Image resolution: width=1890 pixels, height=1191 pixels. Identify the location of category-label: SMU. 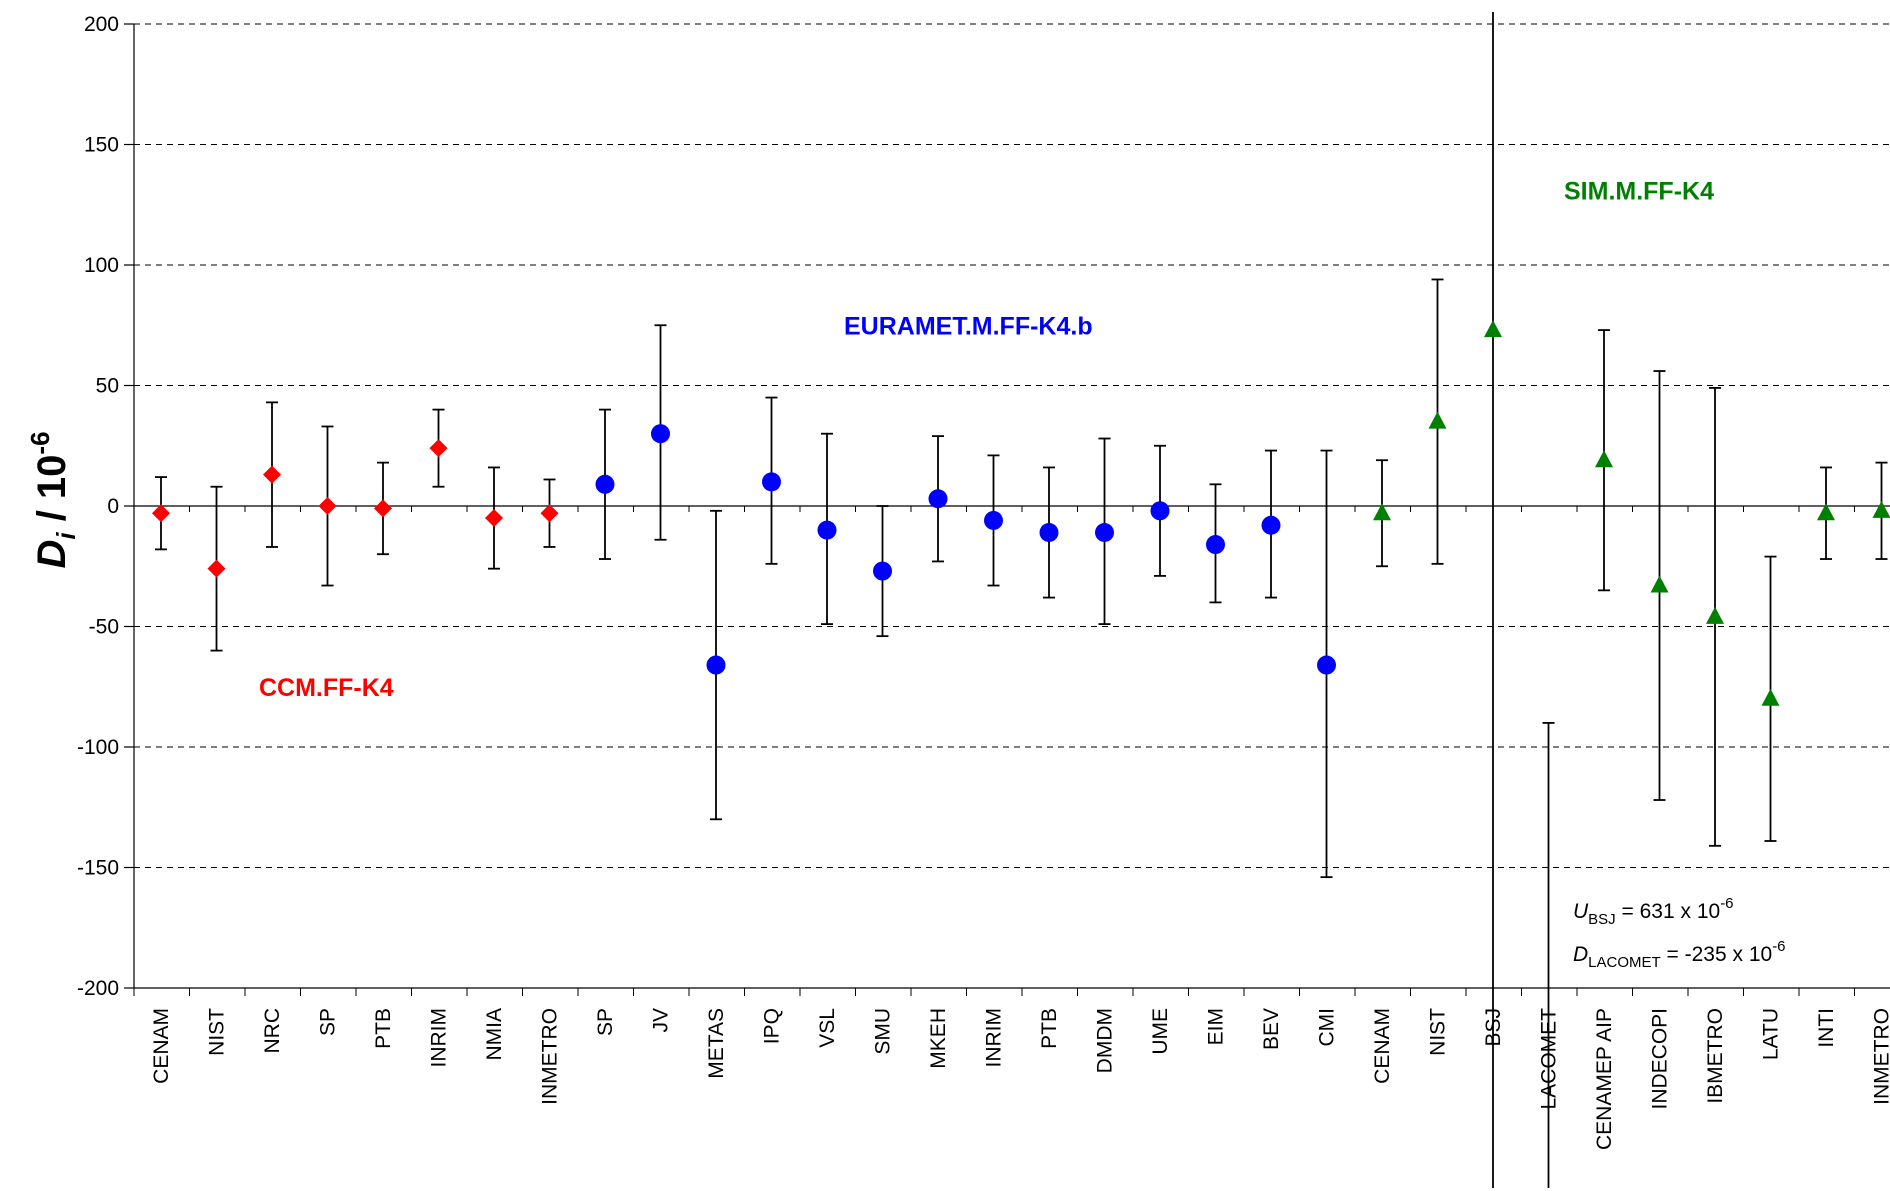
(883, 1031).